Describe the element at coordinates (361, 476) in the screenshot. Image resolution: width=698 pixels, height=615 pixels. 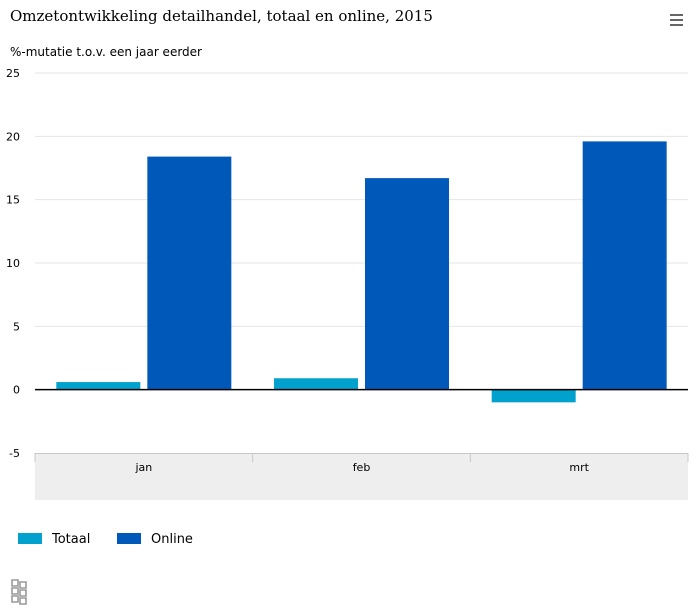
I see `x-axis-band` at that location.